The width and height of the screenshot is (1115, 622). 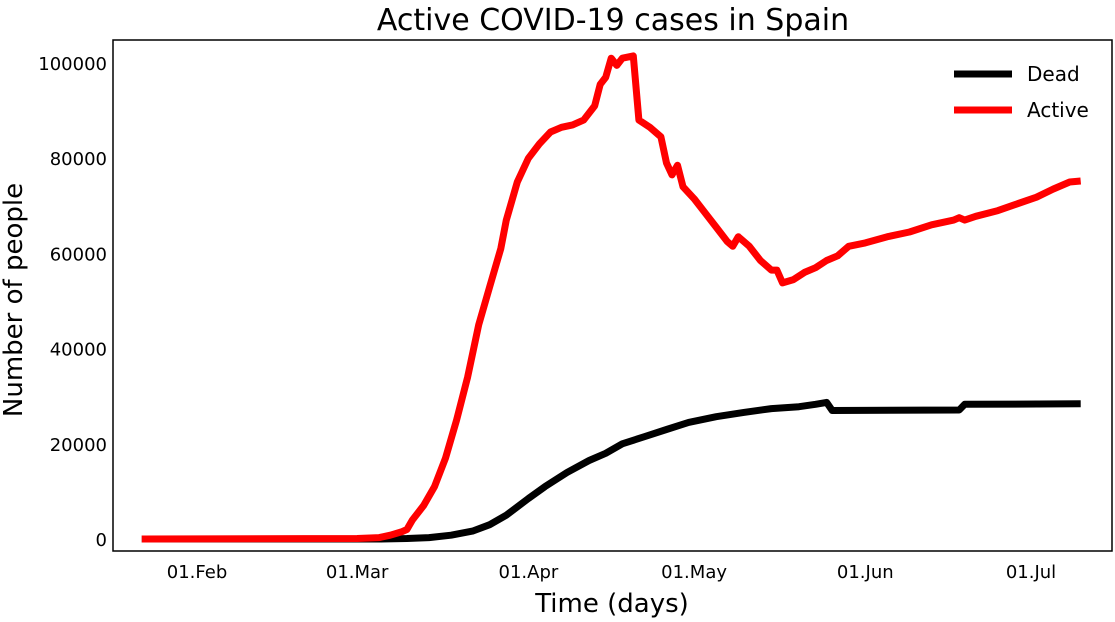 What do you see at coordinates (865, 572) in the screenshot?
I see `x-tick-label: 01.Jun` at bounding box center [865, 572].